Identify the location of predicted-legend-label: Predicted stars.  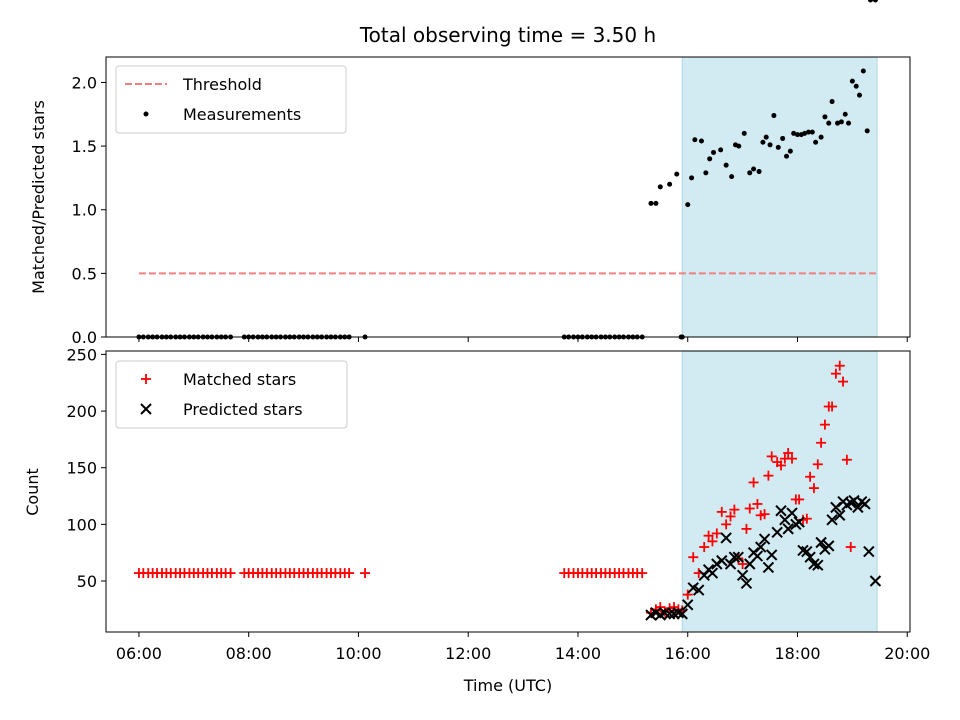
(243, 409).